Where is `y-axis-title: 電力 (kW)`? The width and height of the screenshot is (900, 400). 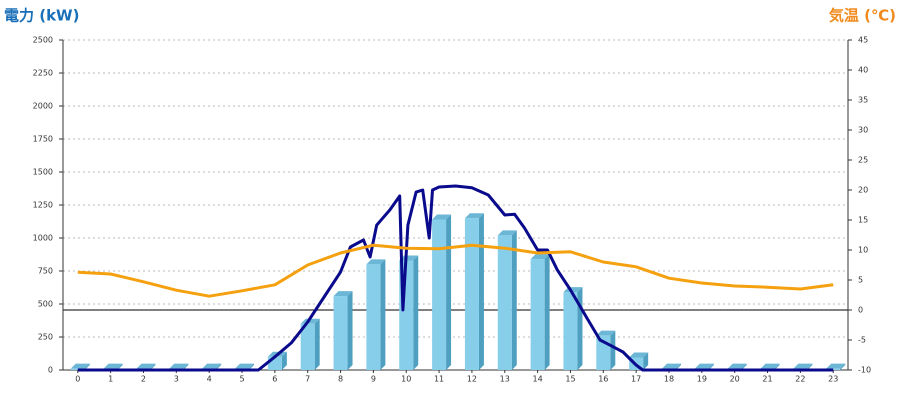 y-axis-title: 電力 (kW) is located at coordinates (41, 16).